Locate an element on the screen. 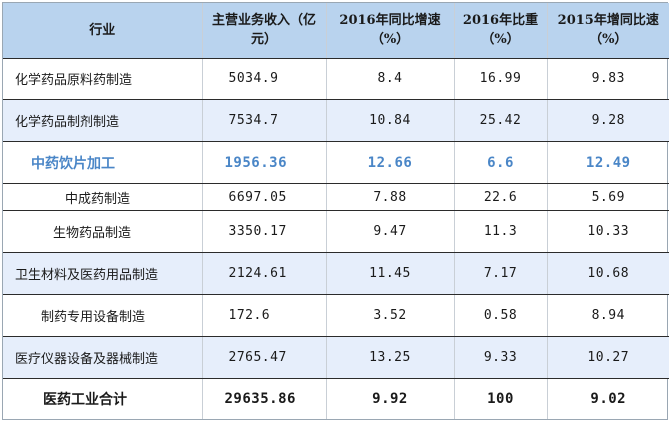  cell-growth-2016: 7.88 is located at coordinates (390, 197).